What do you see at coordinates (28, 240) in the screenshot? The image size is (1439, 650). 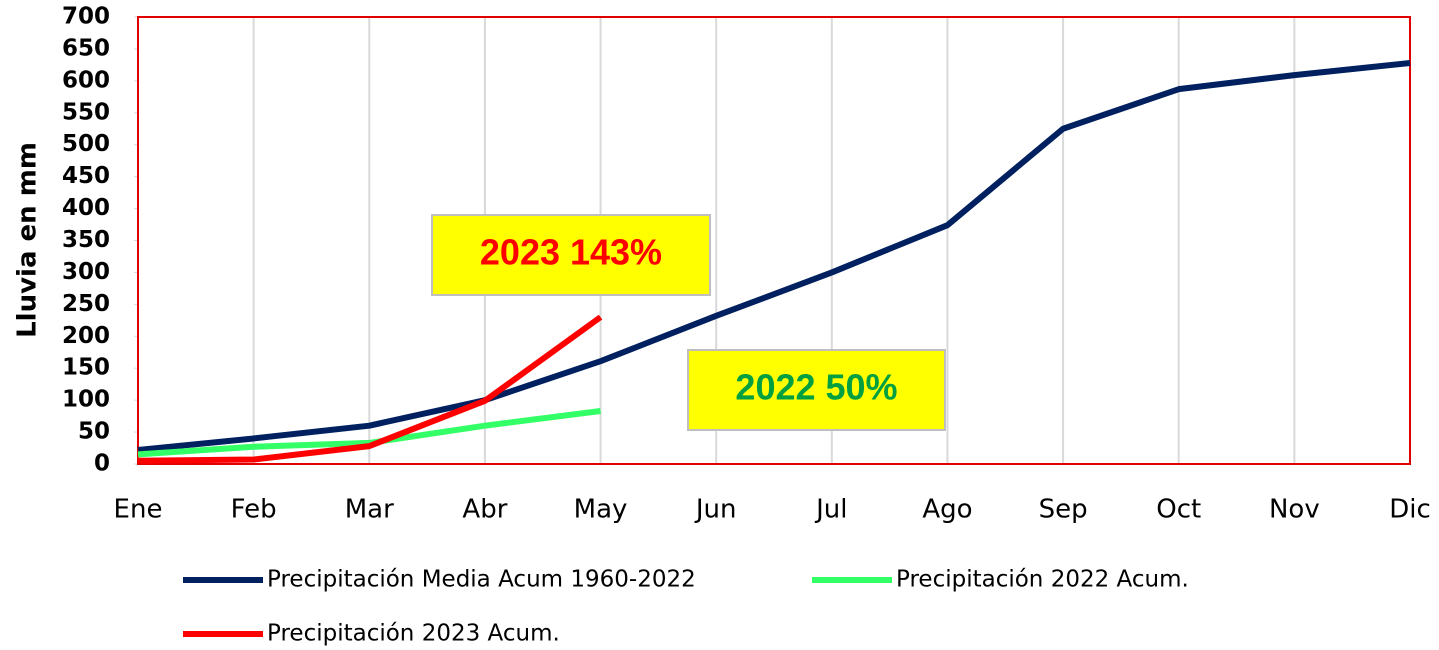 I see `y-axis-label: Lluvia en mm` at bounding box center [28, 240].